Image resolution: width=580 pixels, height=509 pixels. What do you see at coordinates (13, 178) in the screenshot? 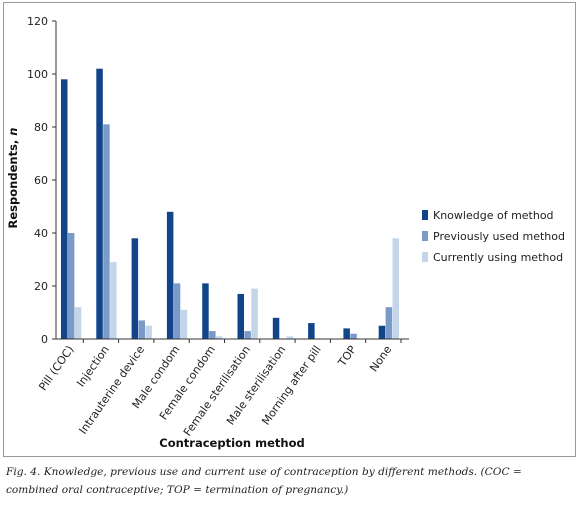
I see `y-axis-title: Respondents, n` at bounding box center [13, 178].